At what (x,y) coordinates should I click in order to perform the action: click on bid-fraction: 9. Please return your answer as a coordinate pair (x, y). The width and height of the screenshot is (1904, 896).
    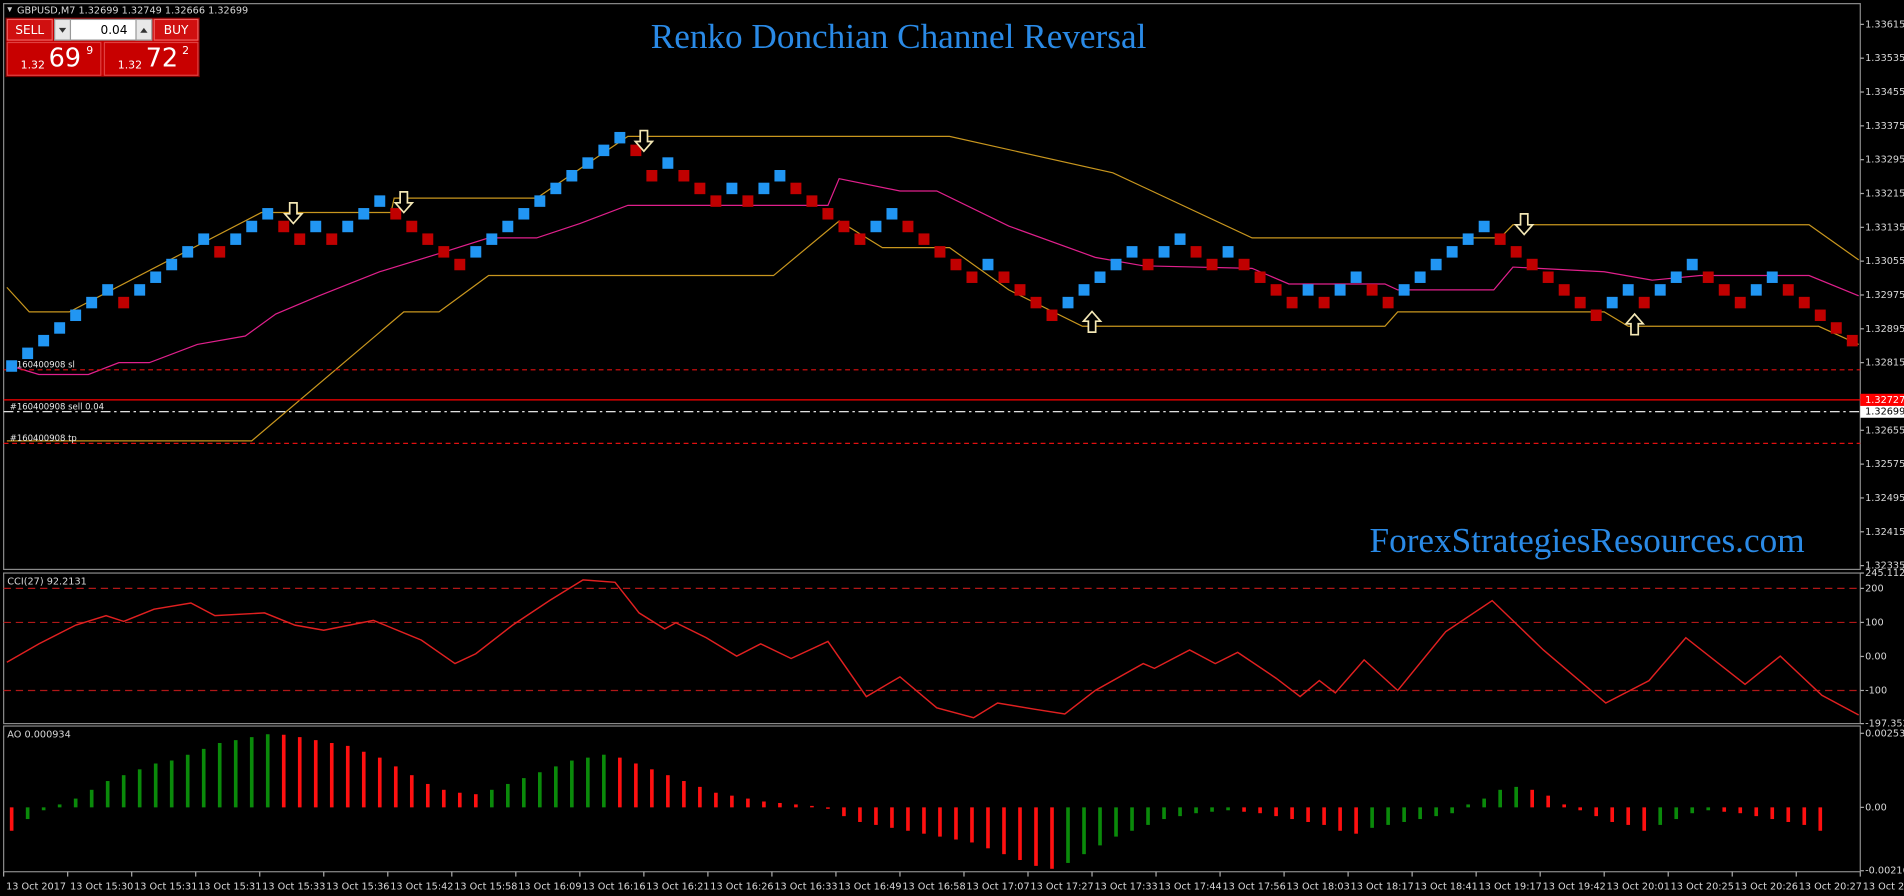
    Looking at the image, I should click on (89, 50).